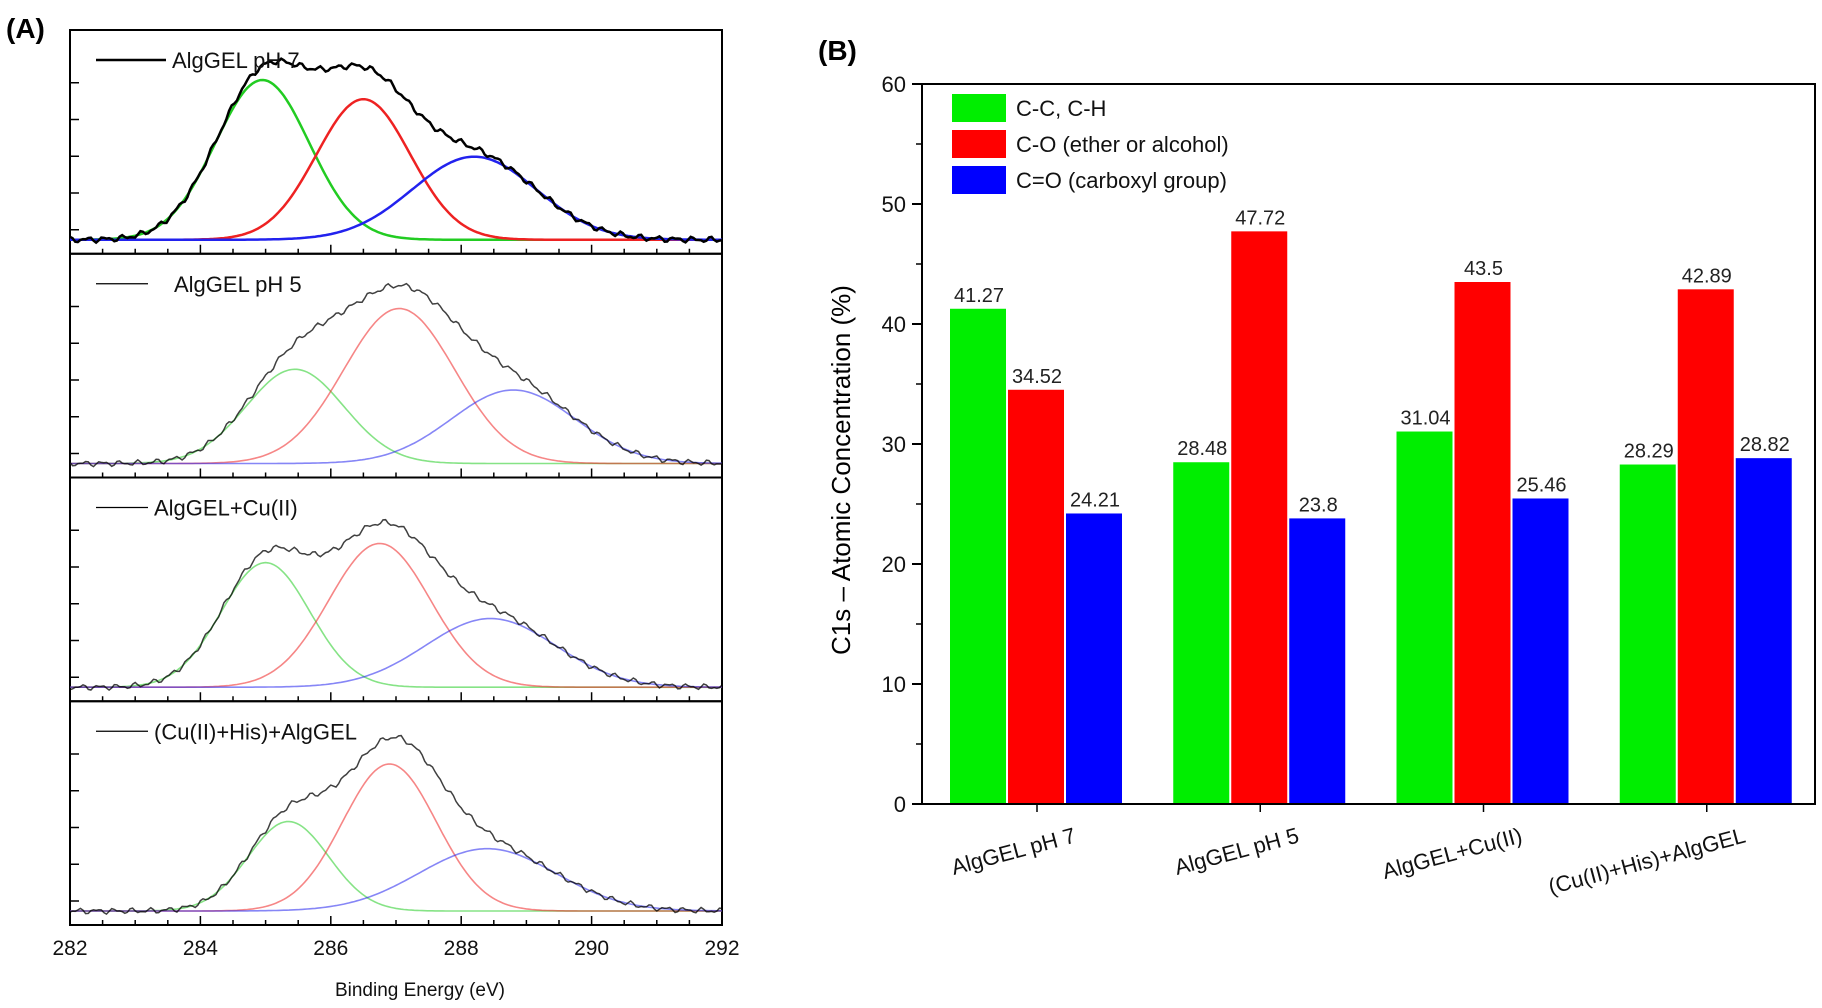 The image size is (1822, 1008). Describe the element at coordinates (1237, 851) in the screenshot. I see `category-label: AlgGEL pH 5` at that location.